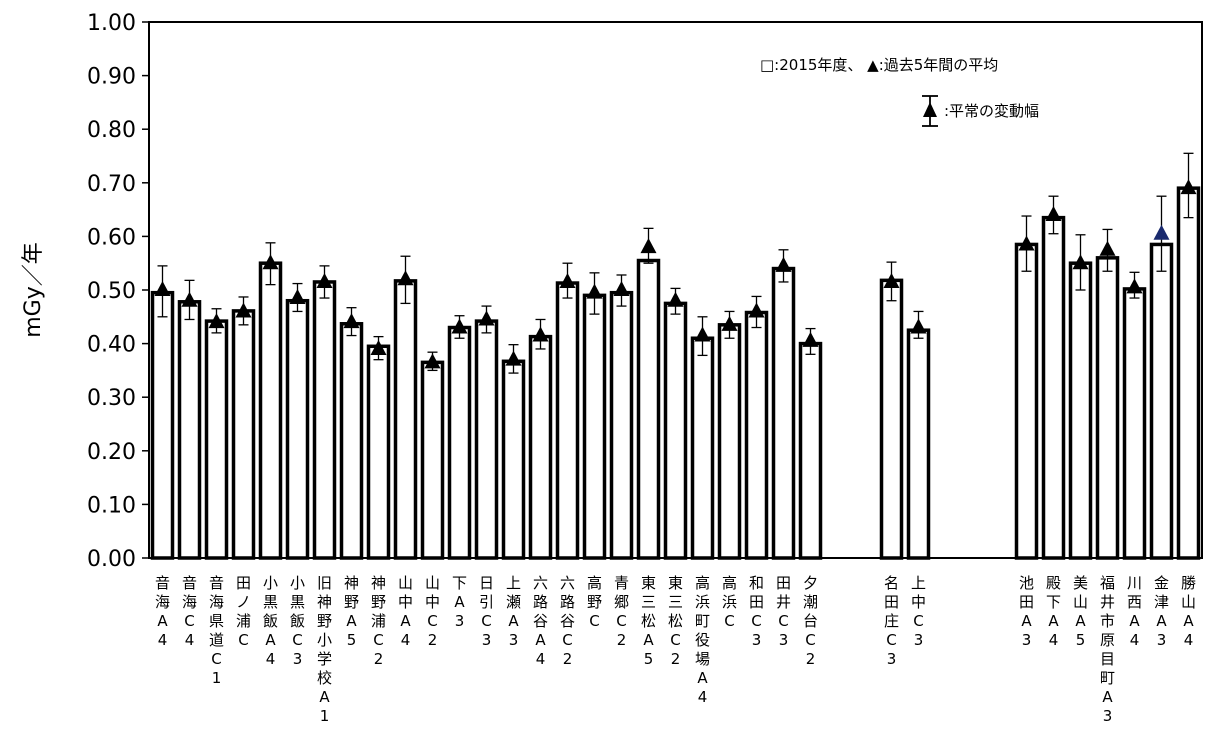 This screenshot has height=756, width=1208. Describe the element at coordinates (111, 398) in the screenshot. I see `y-tick-label: 0.30` at that location.